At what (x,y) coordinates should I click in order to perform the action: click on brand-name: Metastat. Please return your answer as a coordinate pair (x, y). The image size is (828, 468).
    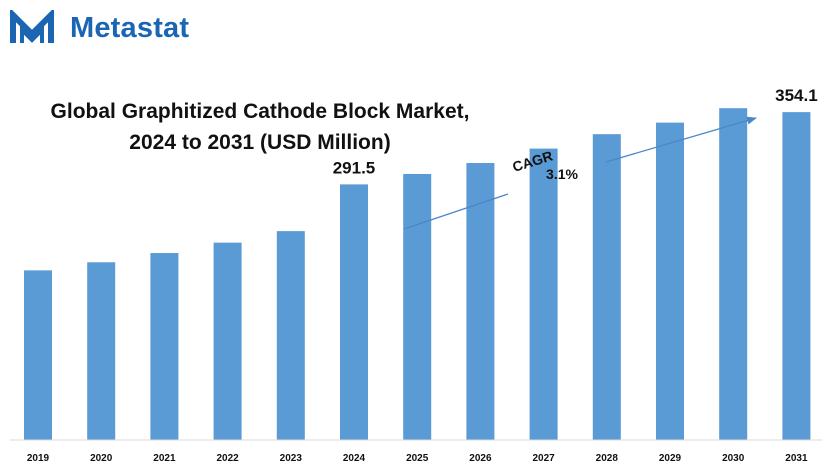
    Looking at the image, I should click on (130, 28).